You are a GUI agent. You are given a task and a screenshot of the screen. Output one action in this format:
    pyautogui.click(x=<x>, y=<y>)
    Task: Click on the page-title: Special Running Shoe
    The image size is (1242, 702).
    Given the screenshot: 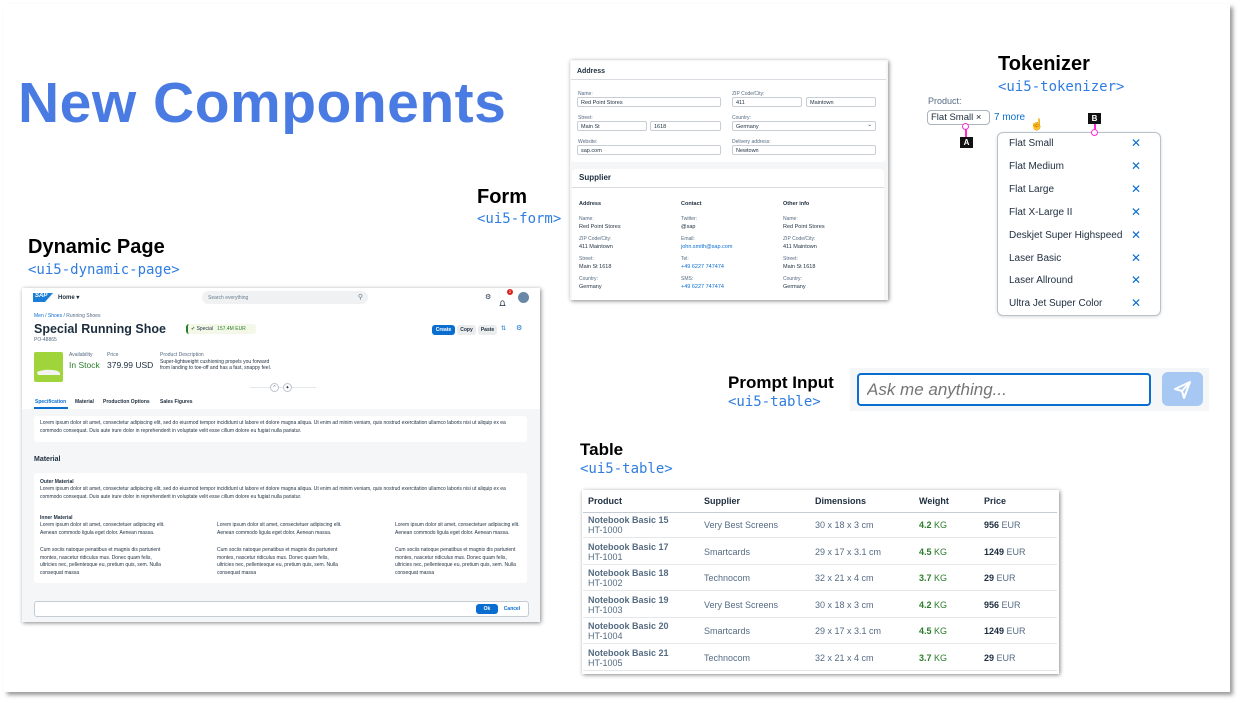 What is the action you would take?
    pyautogui.click(x=100, y=329)
    